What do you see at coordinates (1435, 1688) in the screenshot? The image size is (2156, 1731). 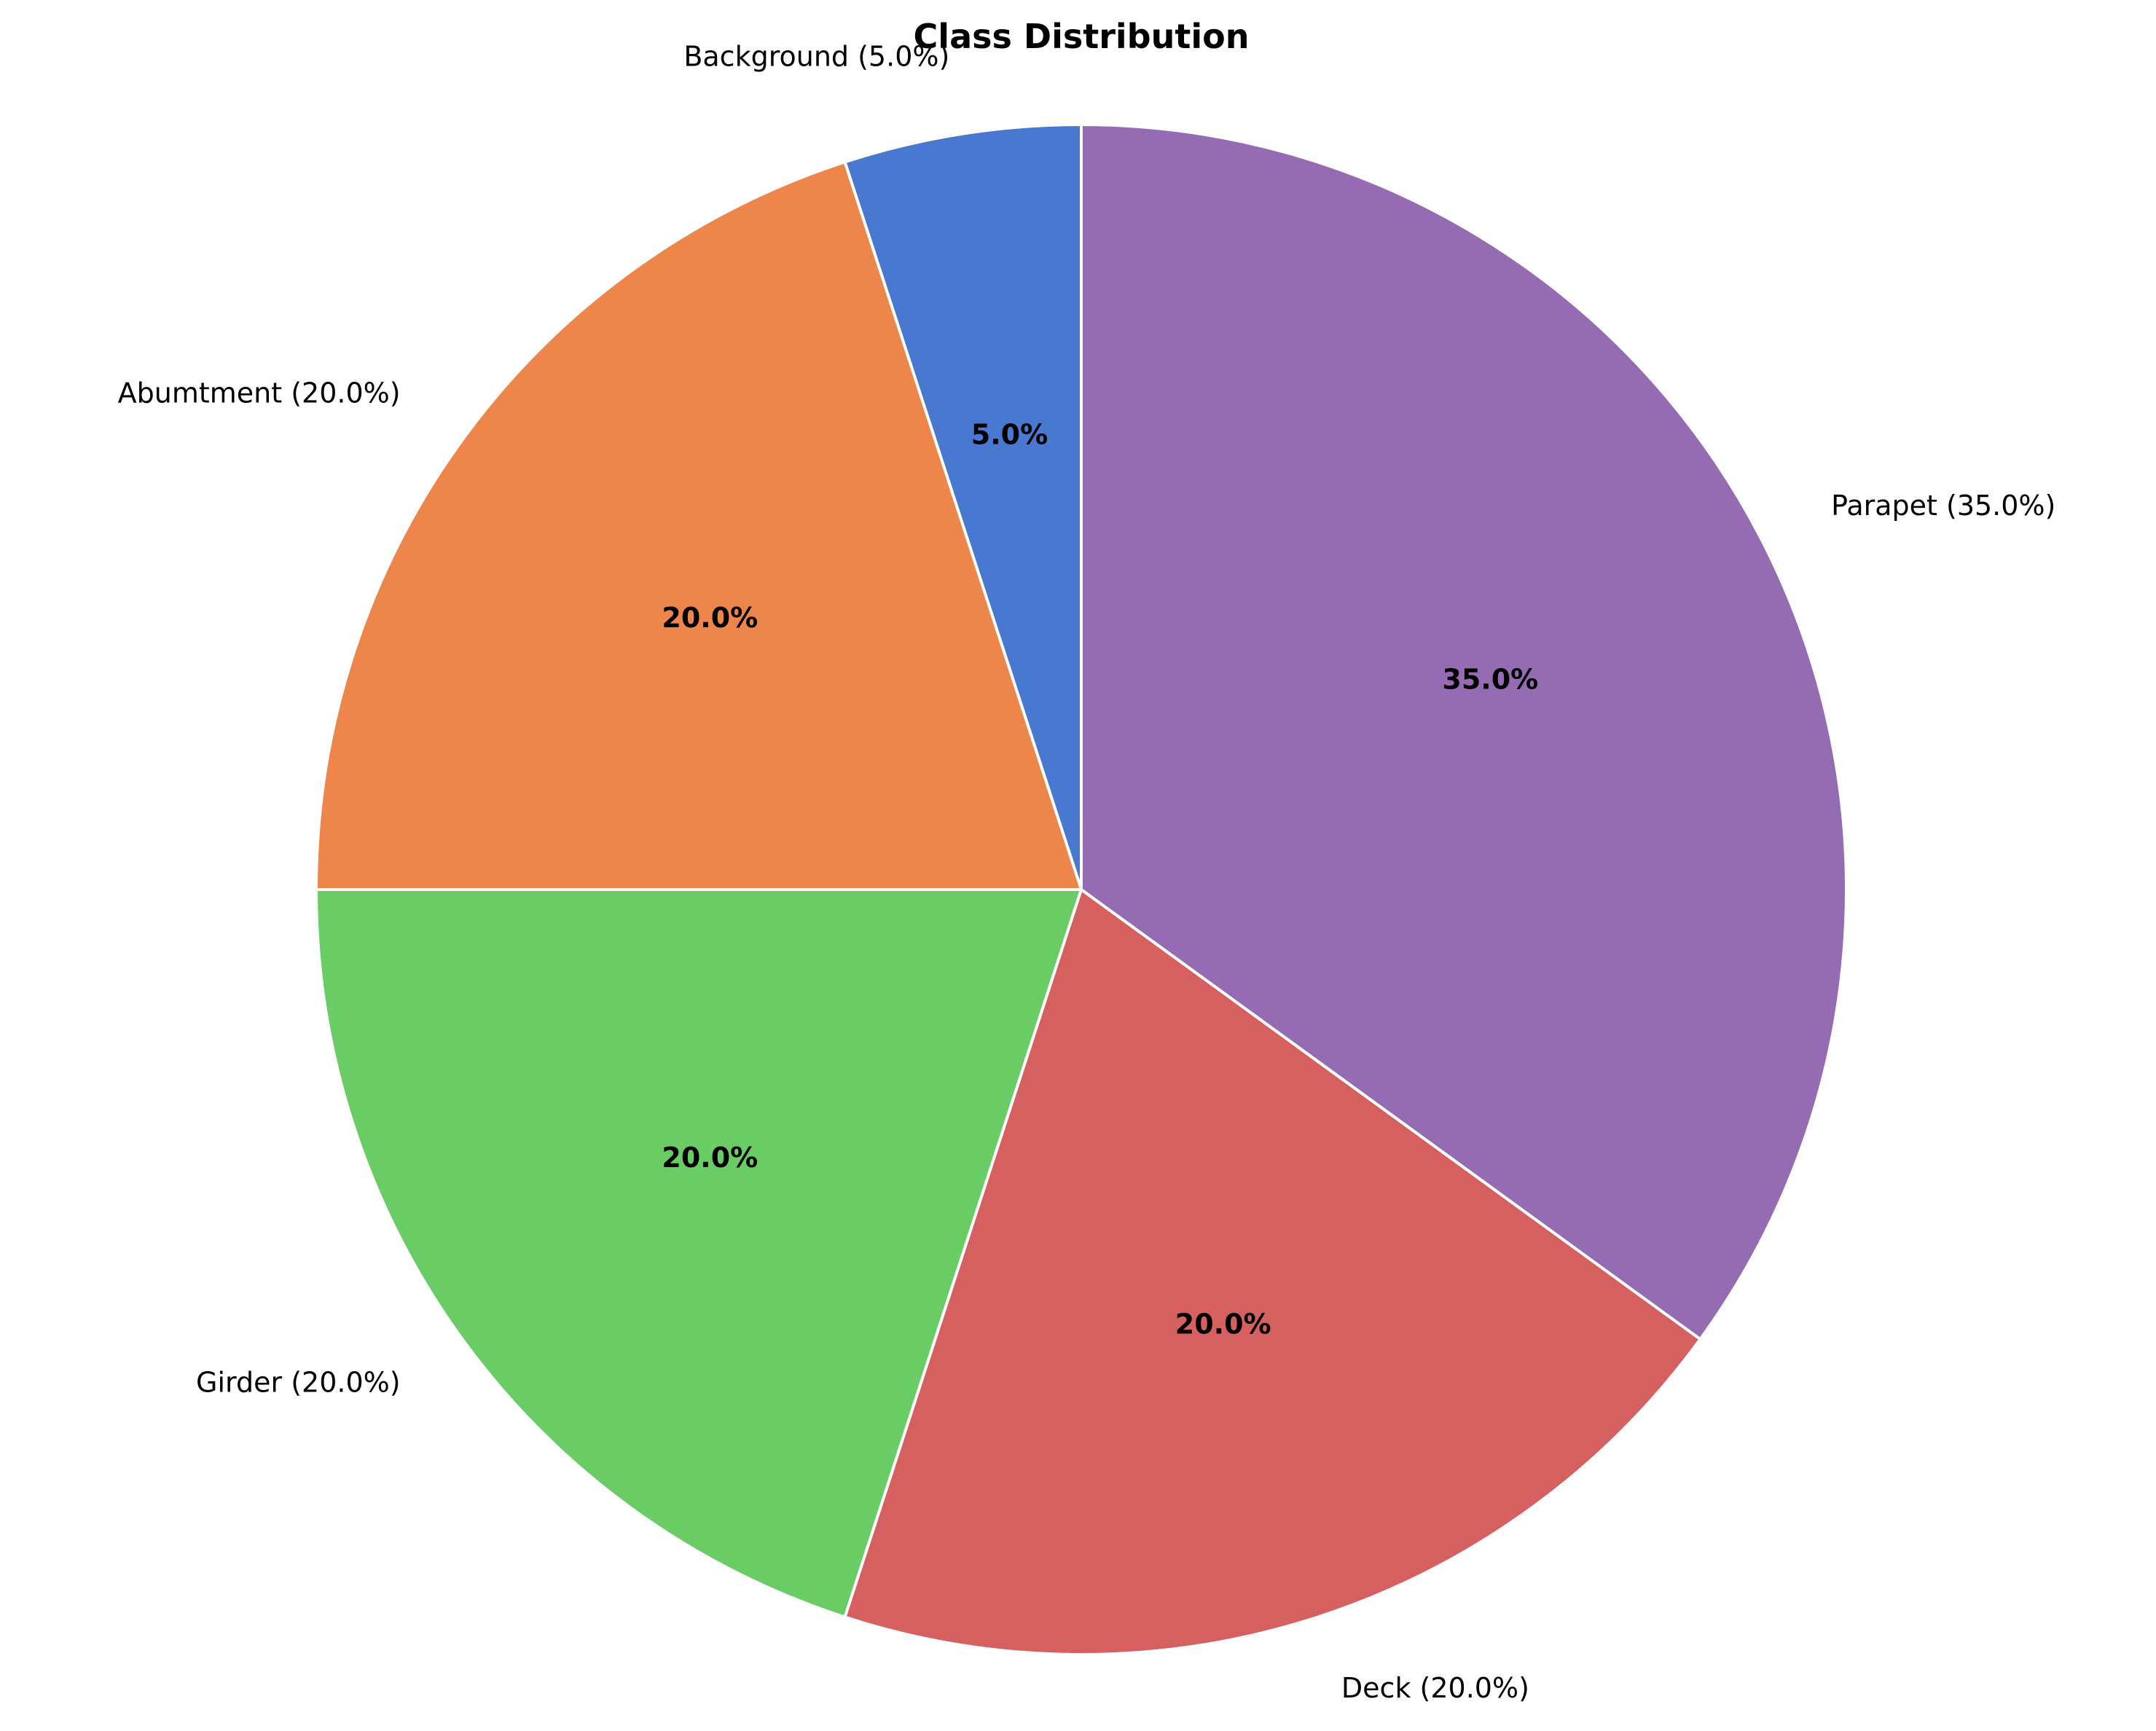 I see `slice-label-deck: Deck (20.0%)` at bounding box center [1435, 1688].